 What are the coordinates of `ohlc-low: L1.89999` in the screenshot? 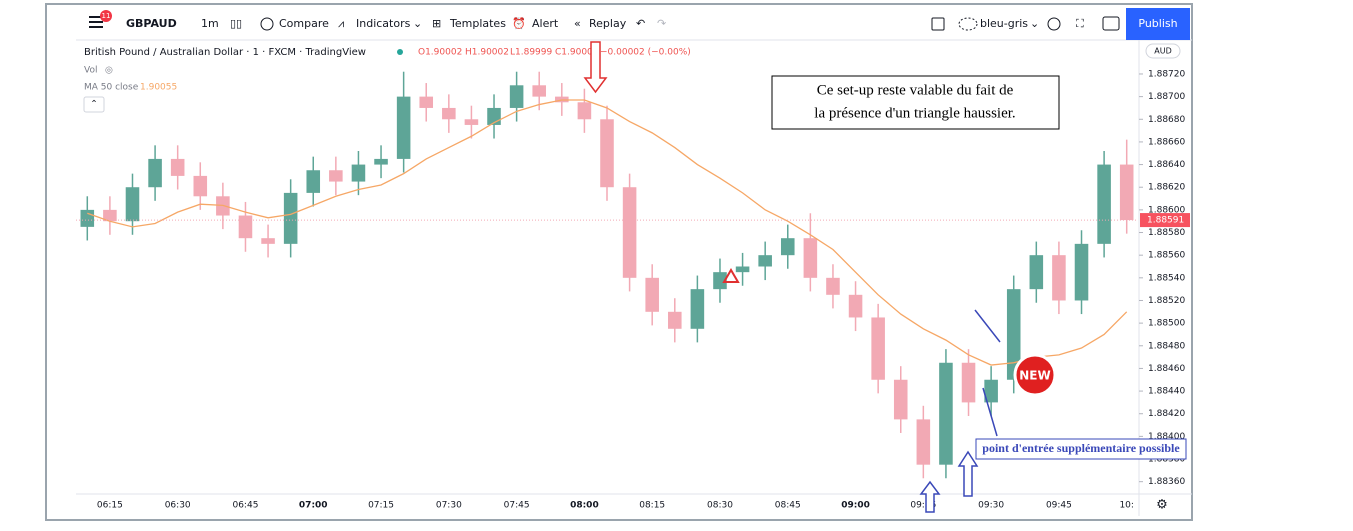 It's located at (531, 53).